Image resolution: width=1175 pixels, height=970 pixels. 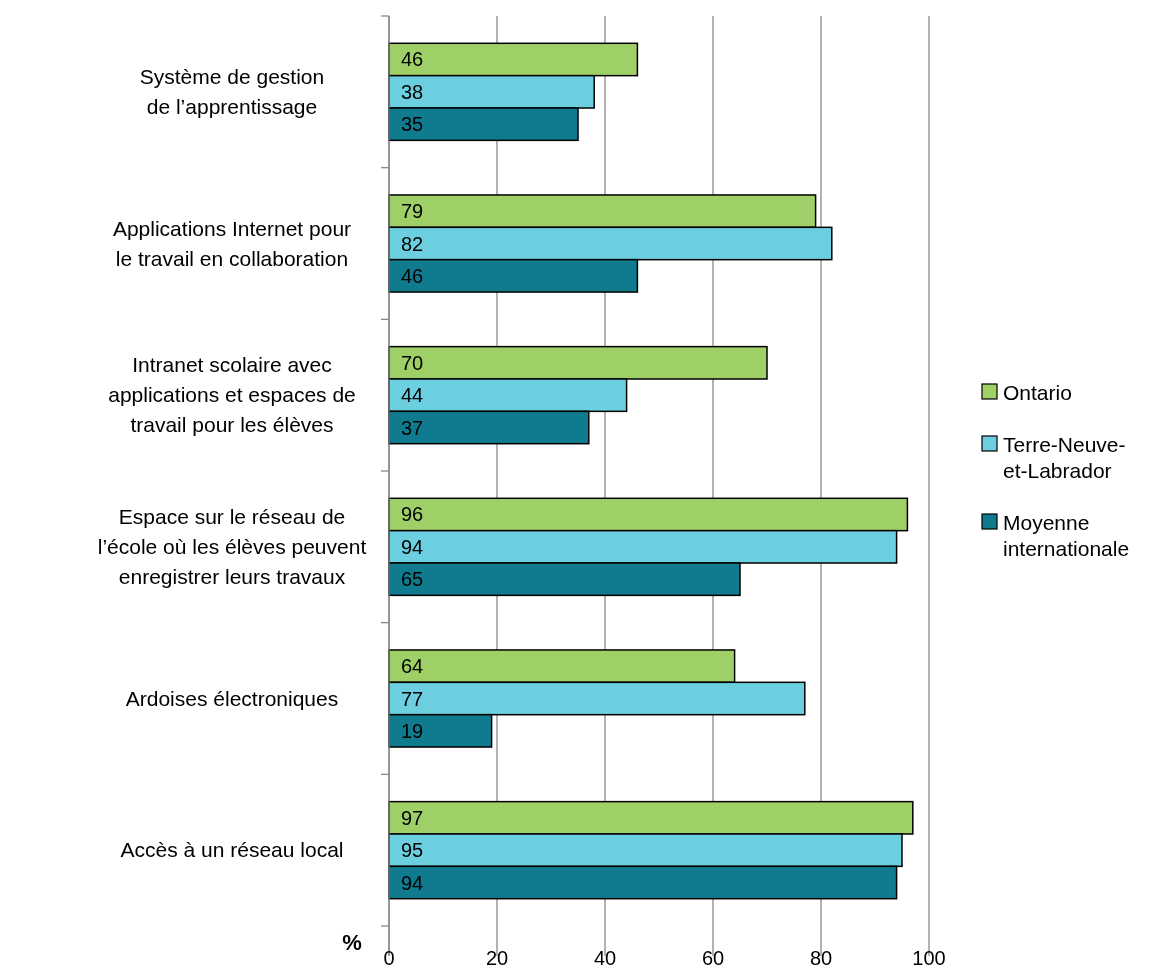 What do you see at coordinates (929, 958) in the screenshot?
I see `x-tick-label: 100` at bounding box center [929, 958].